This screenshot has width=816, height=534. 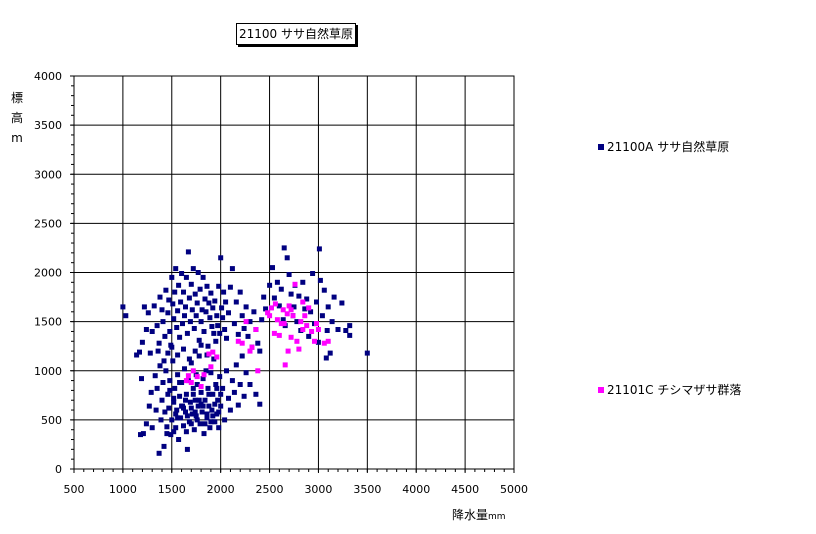 What do you see at coordinates (470, 515) in the screenshot?
I see `x-axis-label-text: 降水量` at bounding box center [470, 515].